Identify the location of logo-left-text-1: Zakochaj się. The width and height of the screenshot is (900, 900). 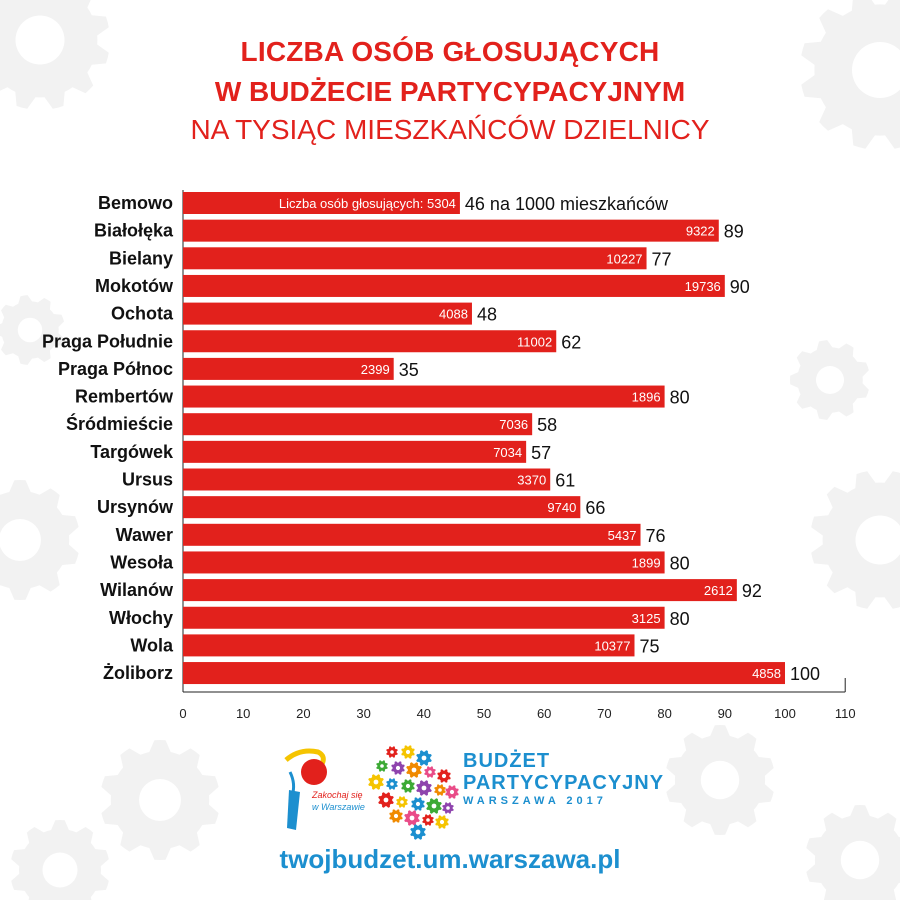
(337, 795).